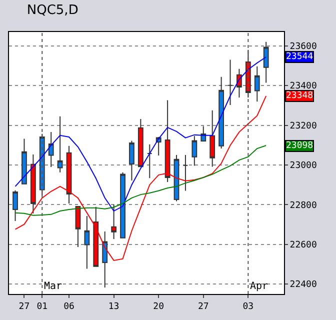 The image size is (336, 320). I want to click on annotation: 23098, so click(300, 146).